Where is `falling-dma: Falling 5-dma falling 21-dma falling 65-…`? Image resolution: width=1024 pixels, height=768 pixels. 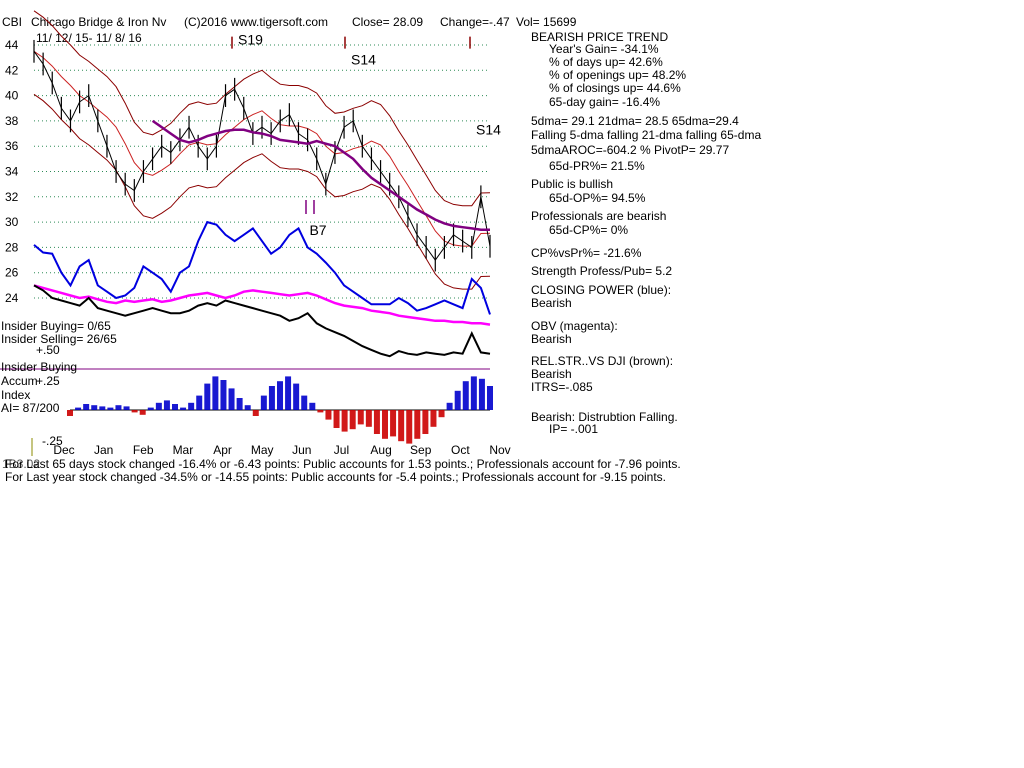
falling-dma: Falling 5-dma falling 21-dma falling 65-… is located at coordinates (646, 135).